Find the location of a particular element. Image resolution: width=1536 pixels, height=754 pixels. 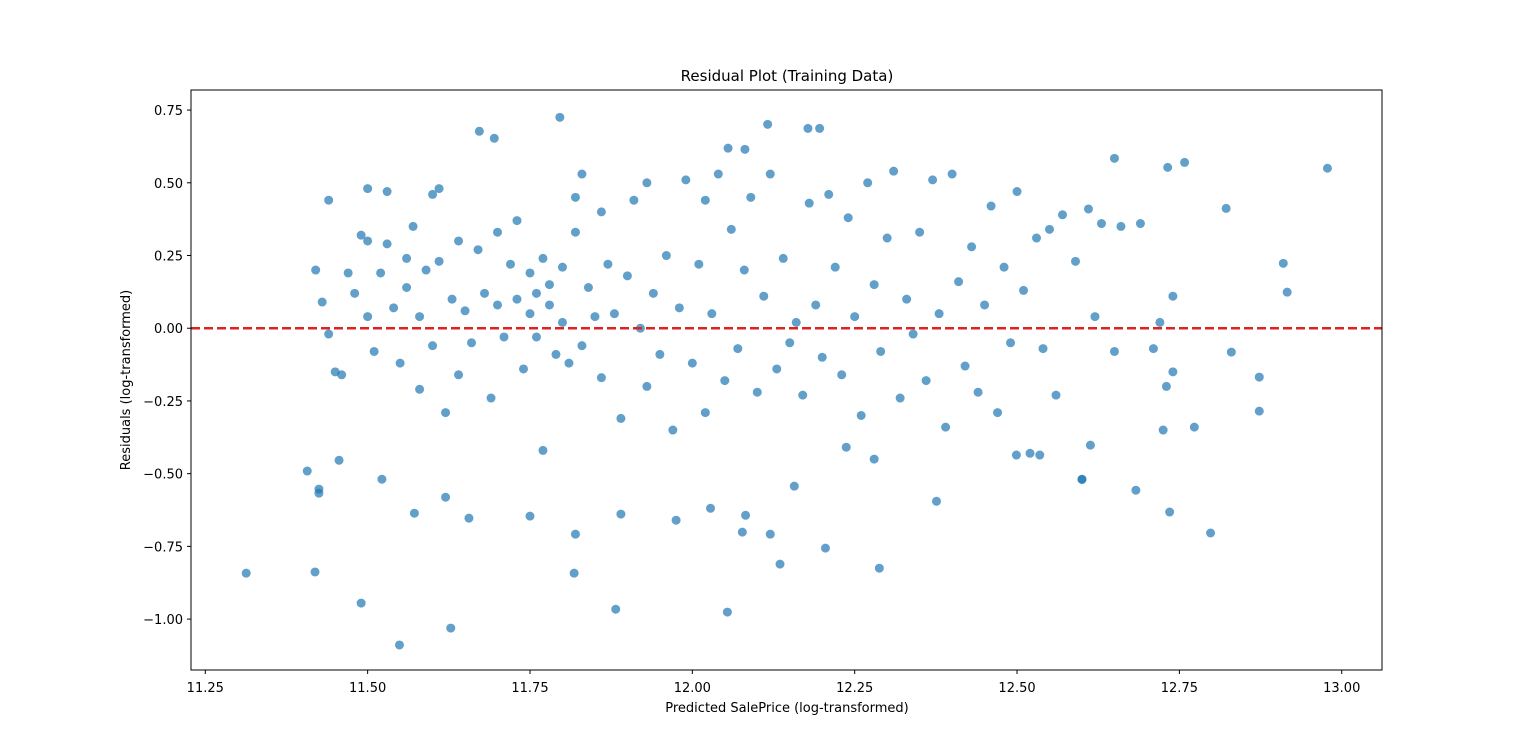

x-tick-label: 12.50 is located at coordinates (1016, 688).